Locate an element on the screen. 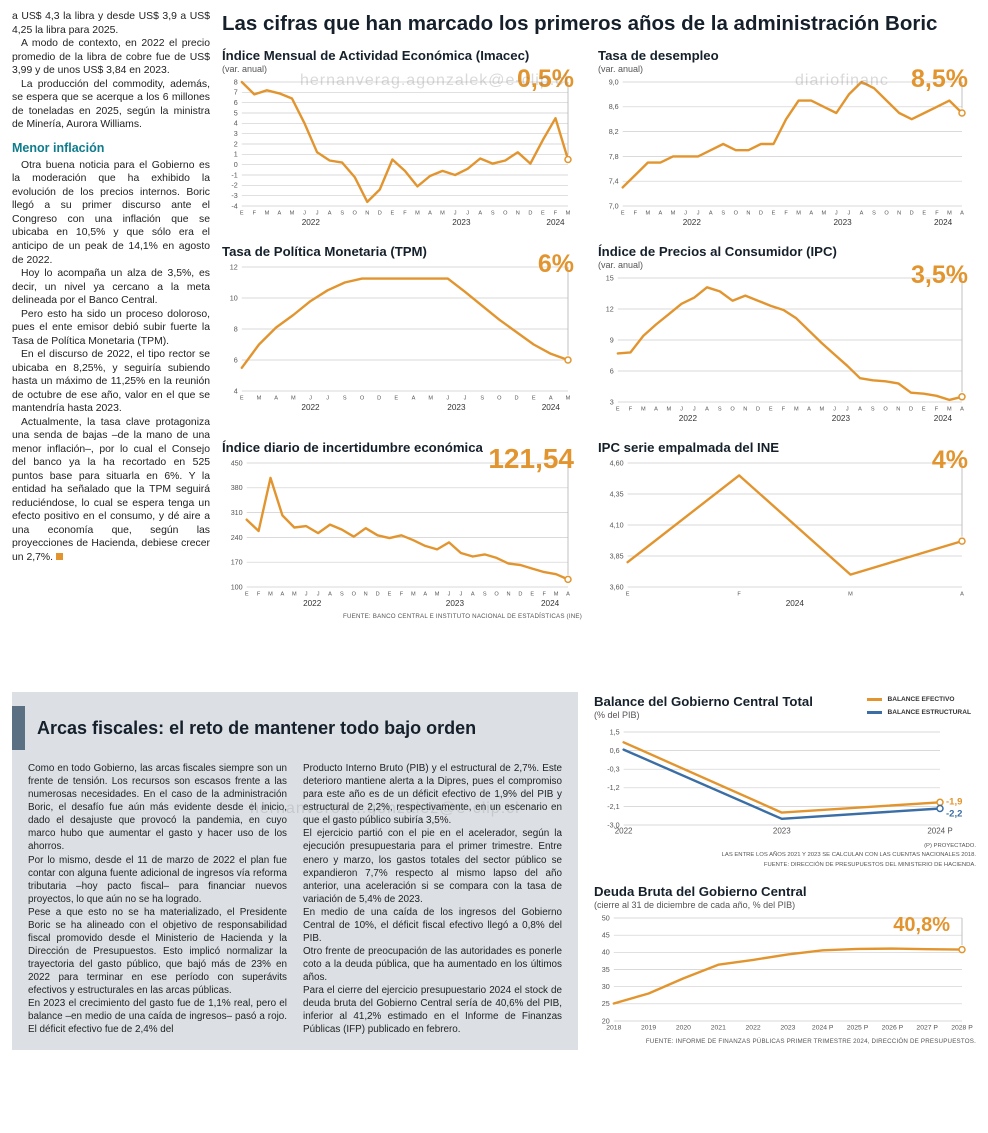 This screenshot has height=1133, width=988. svg-text: 240 is located at coordinates (237, 537).